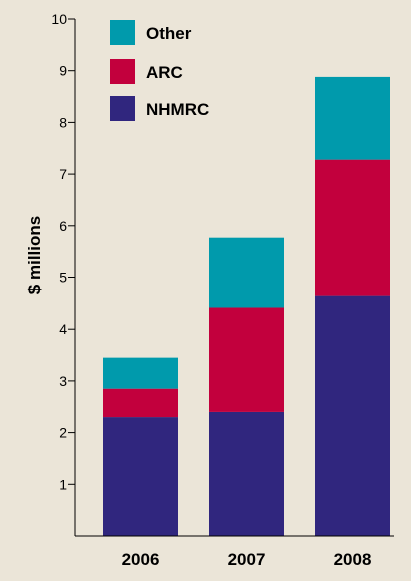 This screenshot has height=581, width=411. What do you see at coordinates (63, 122) in the screenshot?
I see `y-tick-label-8: 8` at bounding box center [63, 122].